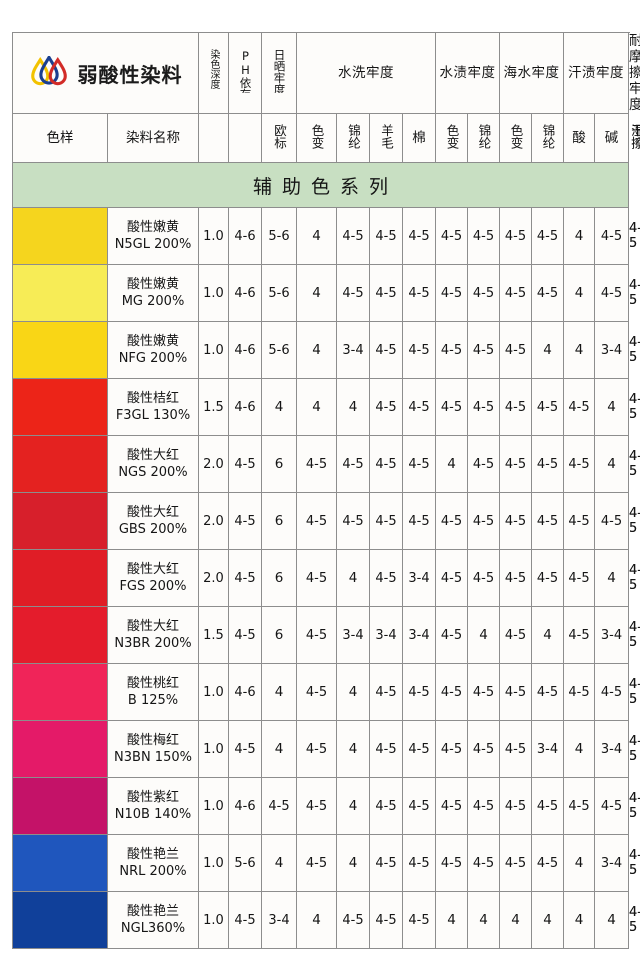 The image size is (640, 960). What do you see at coordinates (153, 236) in the screenshot?
I see `dye-name-cell: 酸性嫩黄 N5GL 200%` at bounding box center [153, 236].